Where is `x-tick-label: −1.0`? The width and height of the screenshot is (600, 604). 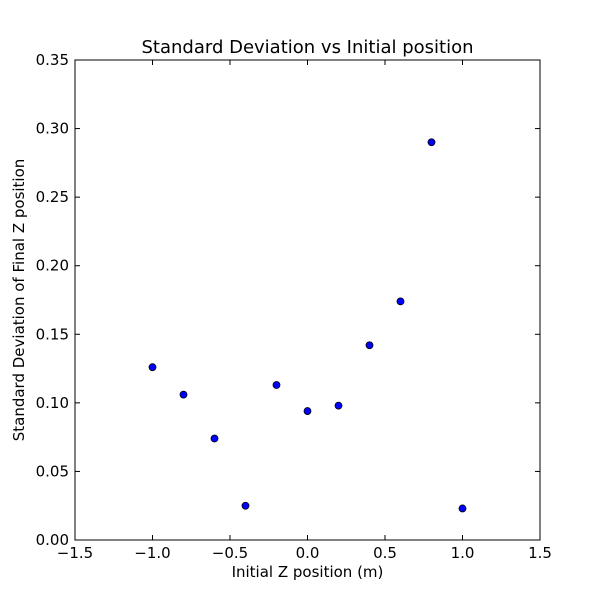
x-tick-label: −1.0 is located at coordinates (152, 553).